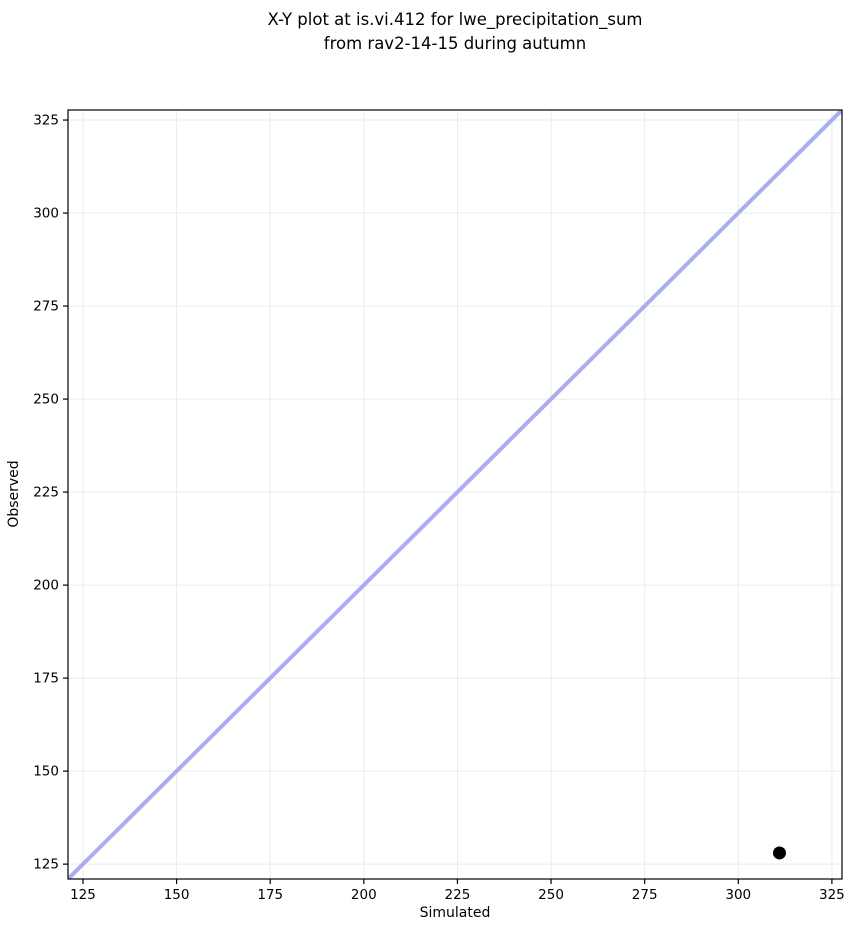  What do you see at coordinates (177, 895) in the screenshot?
I see `x-tick-label: 150` at bounding box center [177, 895].